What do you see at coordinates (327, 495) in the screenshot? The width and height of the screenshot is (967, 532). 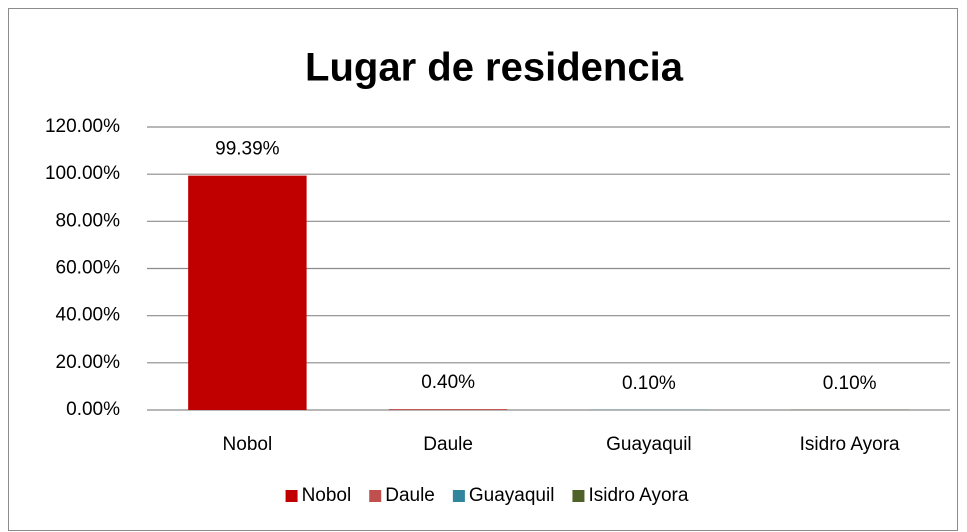 I see `legend-label: Nobol` at bounding box center [327, 495].